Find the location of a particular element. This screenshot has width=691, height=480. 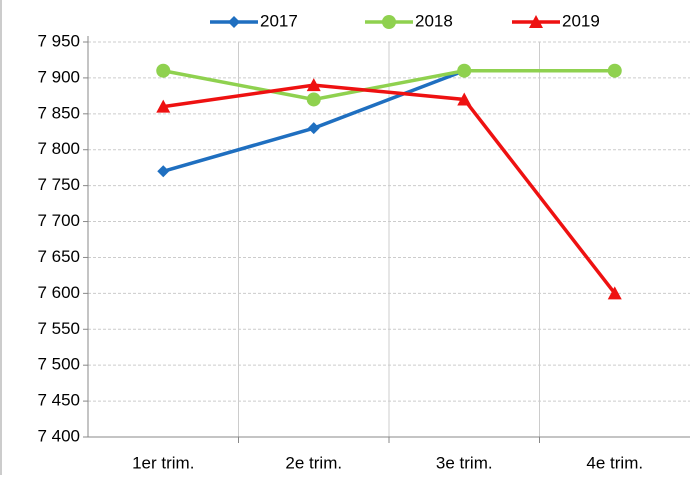

y-tick-label: 7 800 is located at coordinates (58, 148).